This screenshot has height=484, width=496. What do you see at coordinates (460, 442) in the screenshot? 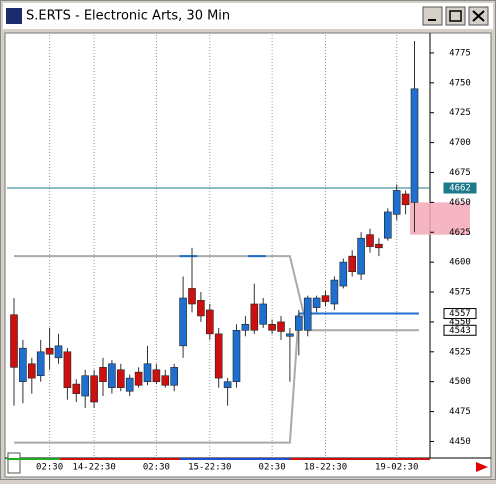
I see `y-tick-label: 4450` at bounding box center [460, 442].